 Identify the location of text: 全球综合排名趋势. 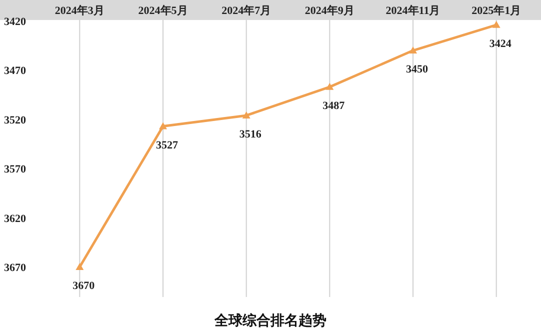
(270, 320).